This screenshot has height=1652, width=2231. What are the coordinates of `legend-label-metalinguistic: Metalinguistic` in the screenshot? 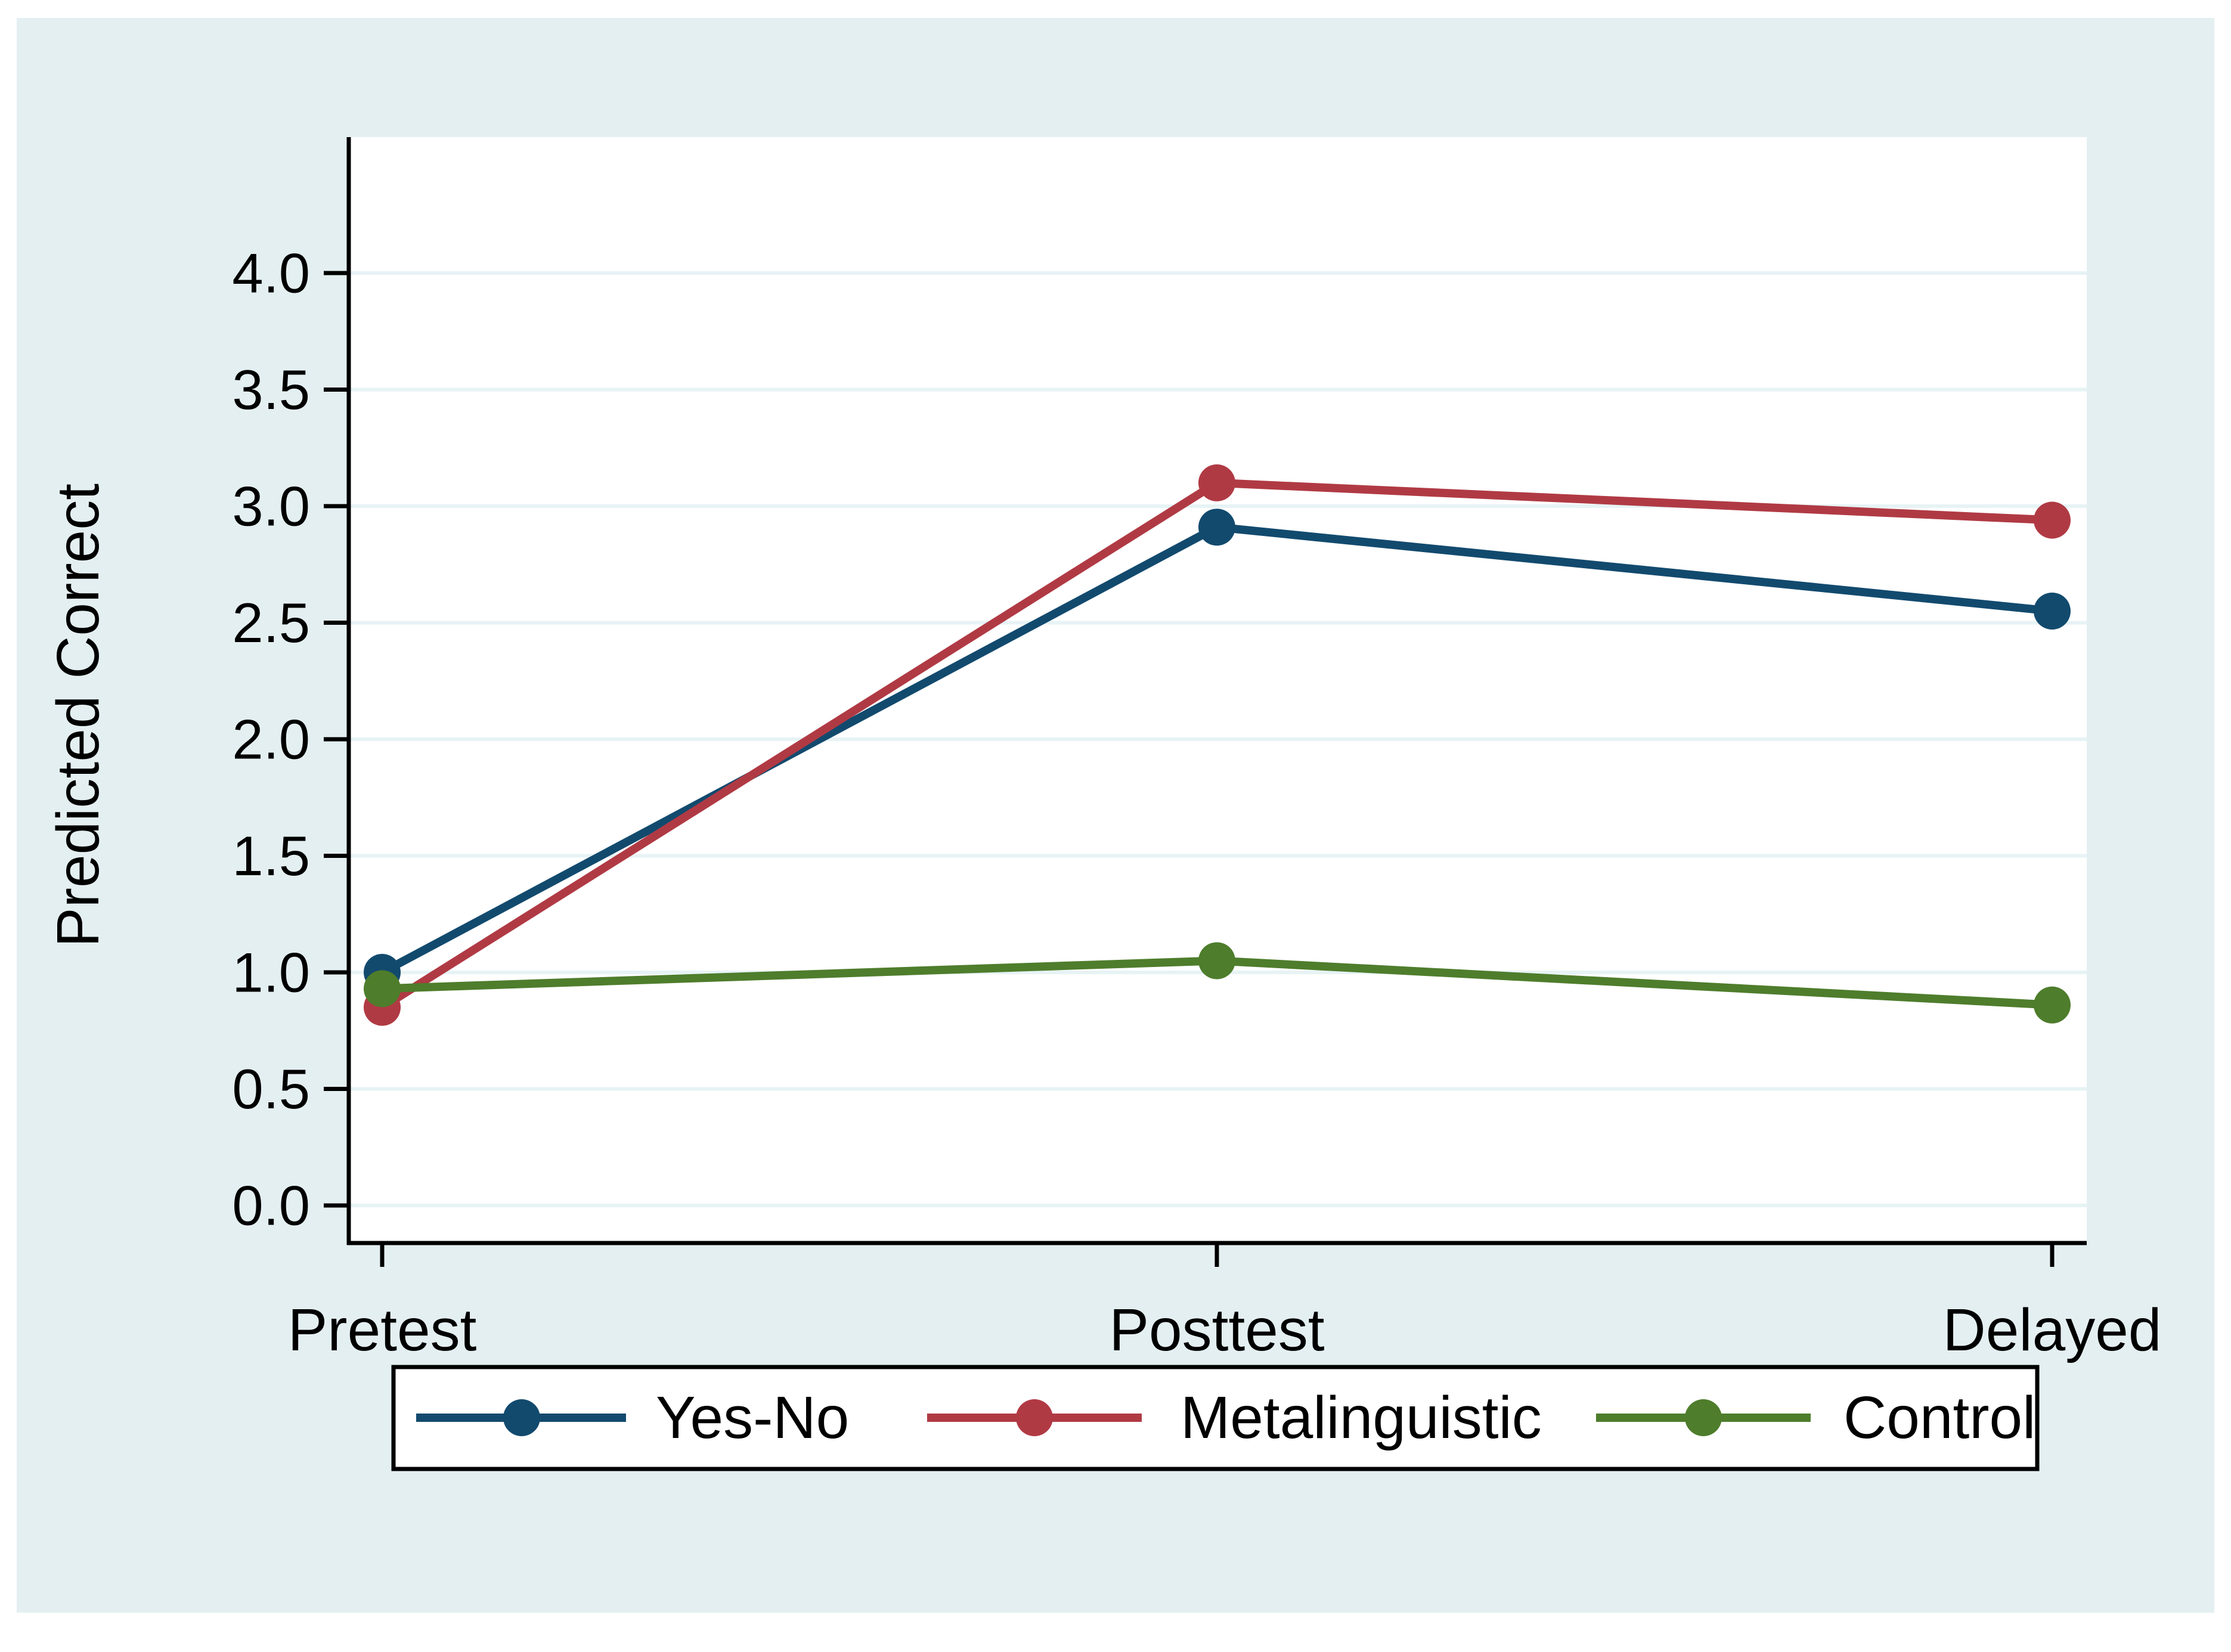 It's located at (1361, 1417).